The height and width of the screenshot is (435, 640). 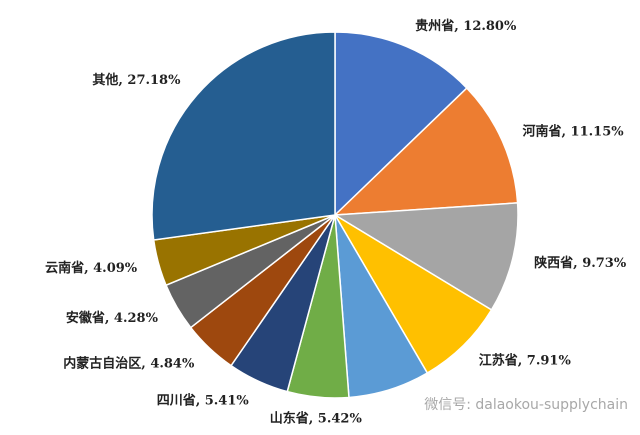 I want to click on slice-label: 云南省, 4.09%, so click(x=91, y=268).